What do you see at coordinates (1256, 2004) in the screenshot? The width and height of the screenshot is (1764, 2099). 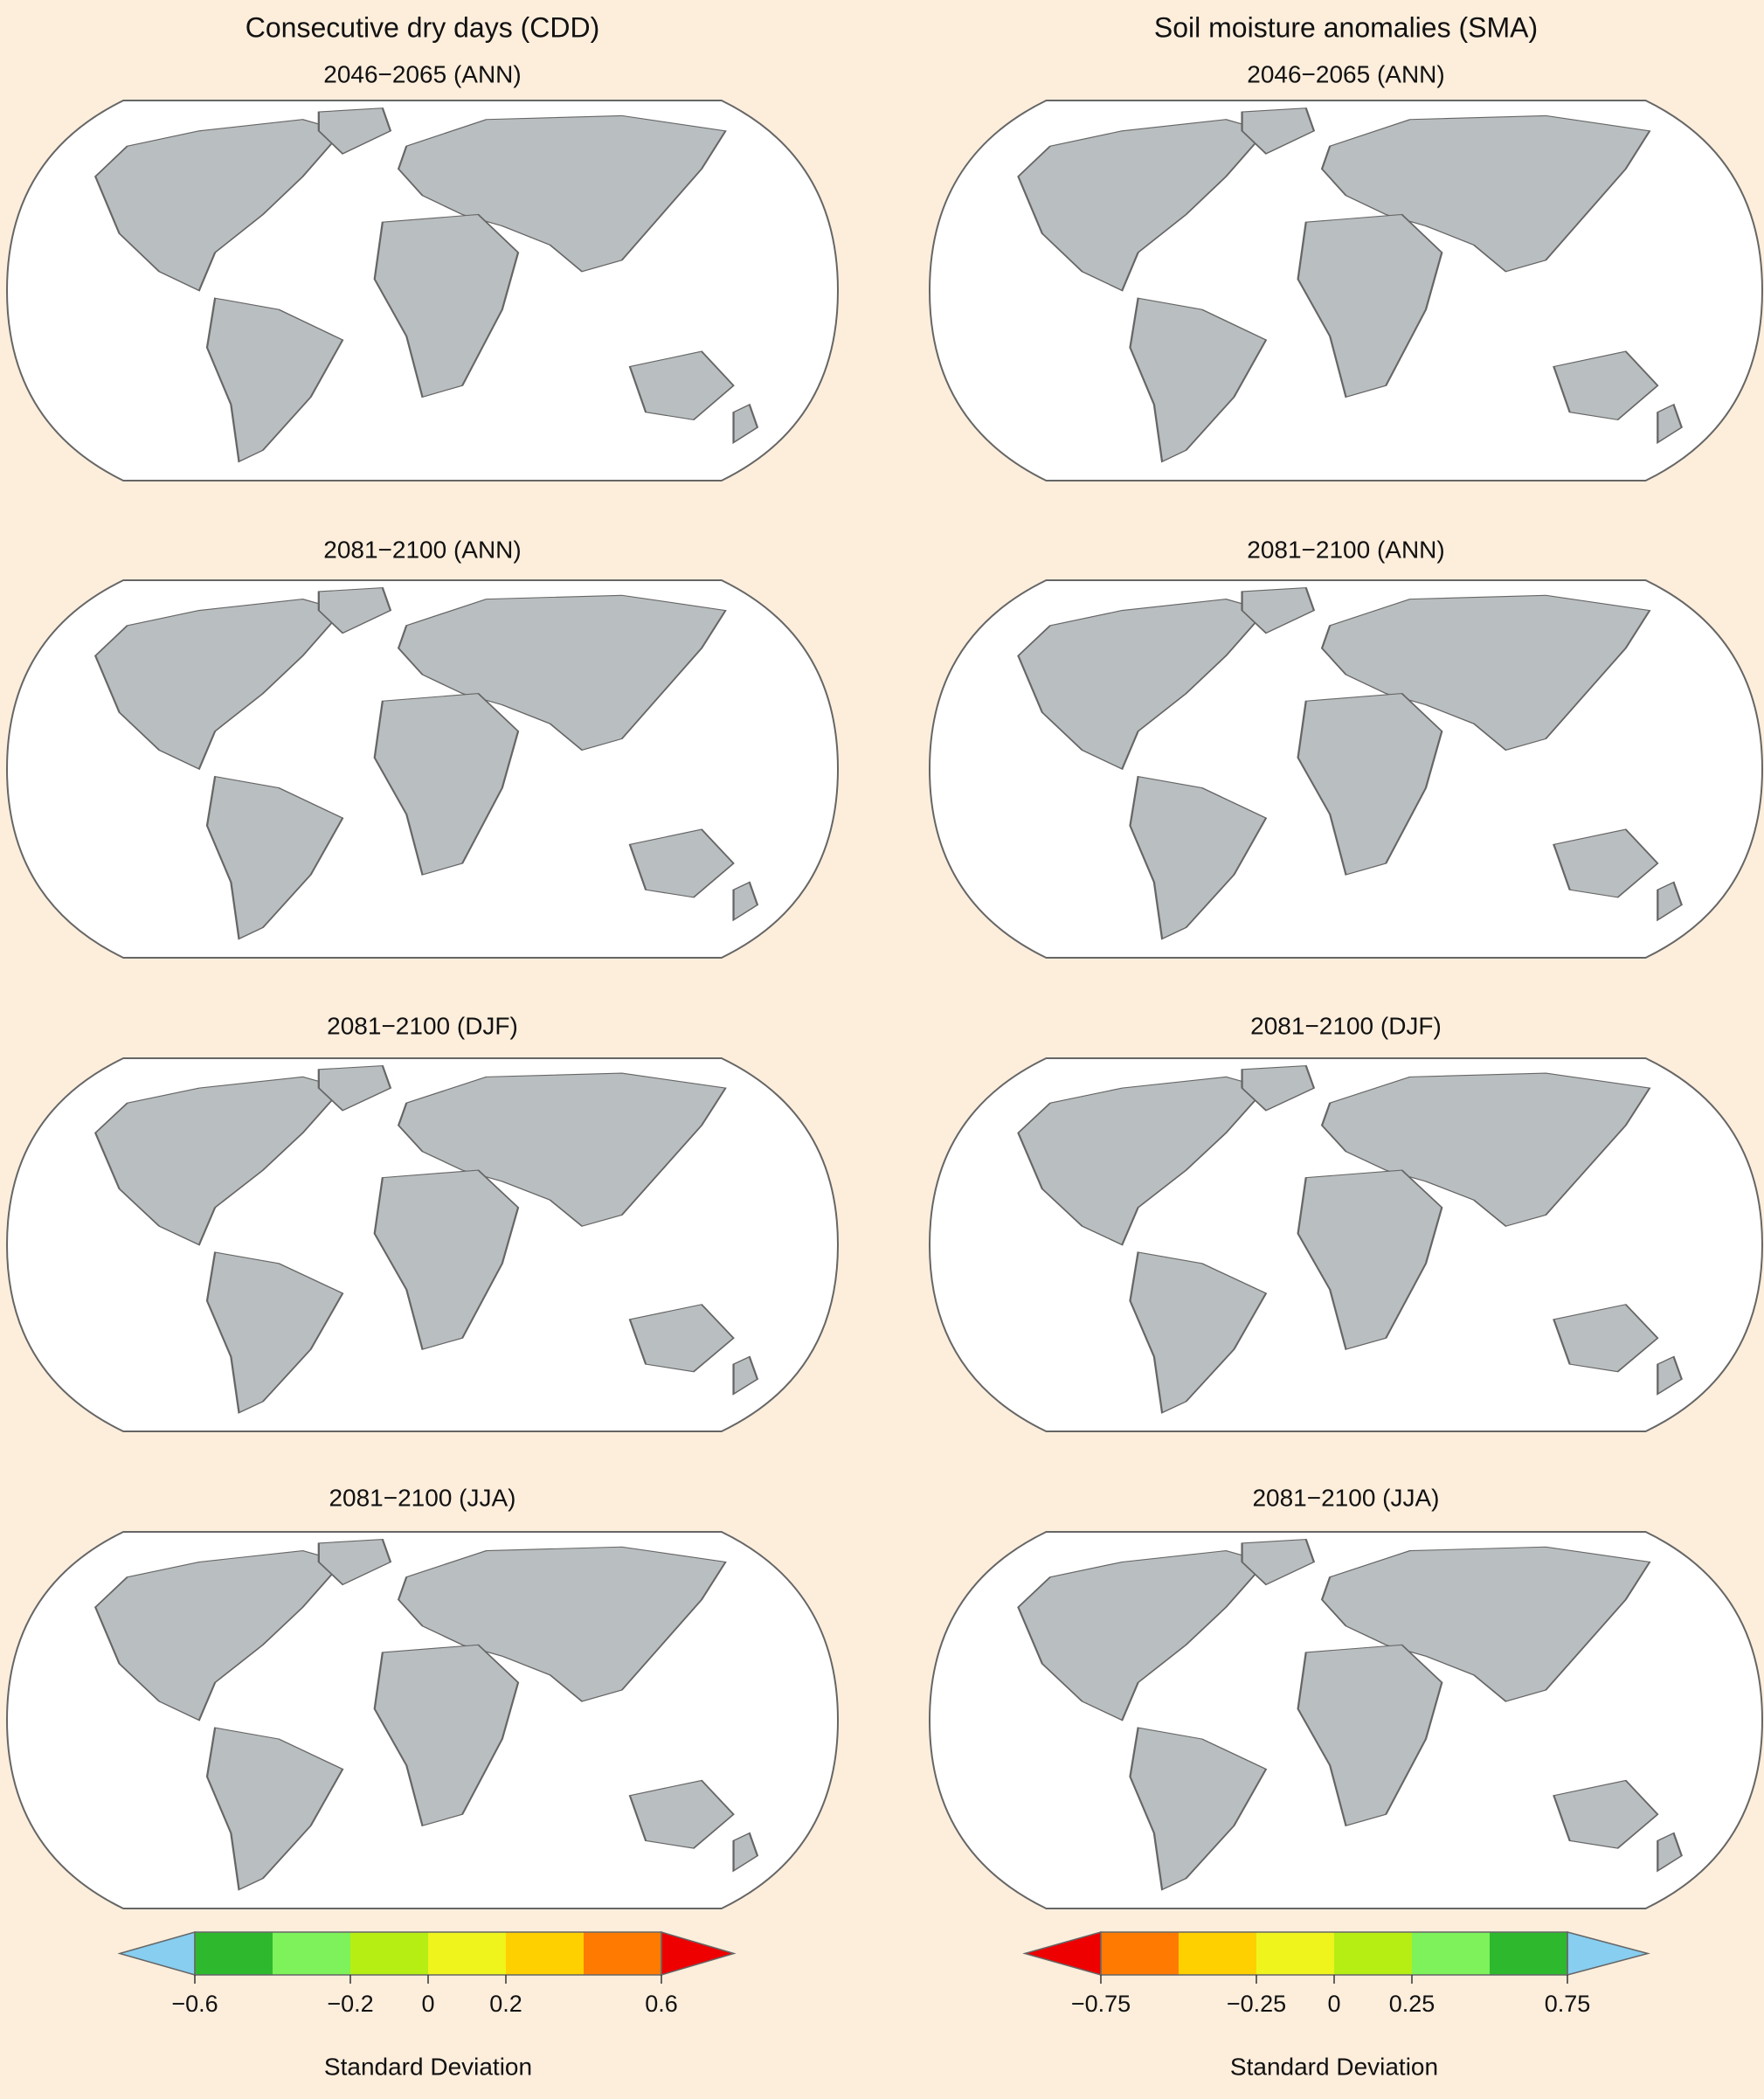 I see `colorbar-tick-label: −0.25` at bounding box center [1256, 2004].